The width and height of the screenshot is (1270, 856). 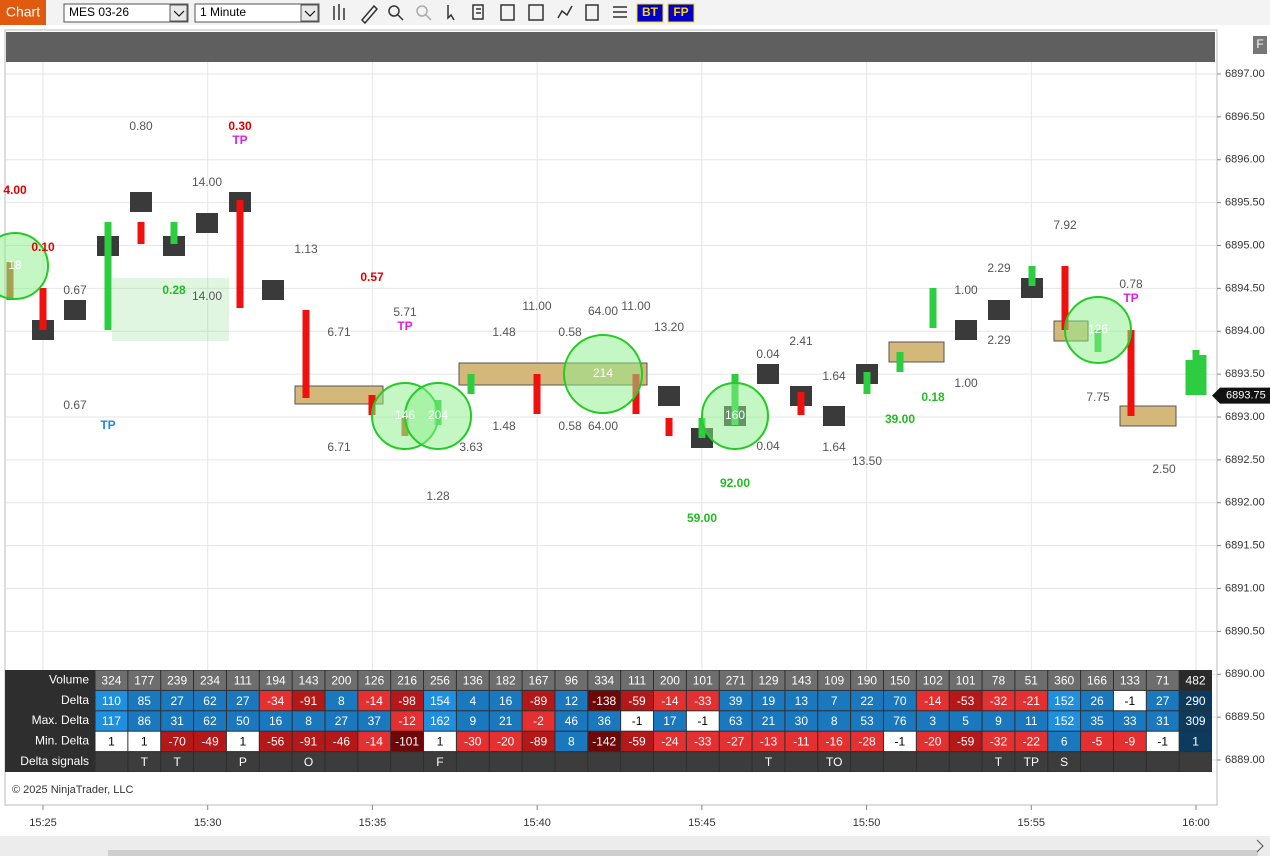 What do you see at coordinates (834, 447) in the screenshot?
I see `chart-annotation: 1.64` at bounding box center [834, 447].